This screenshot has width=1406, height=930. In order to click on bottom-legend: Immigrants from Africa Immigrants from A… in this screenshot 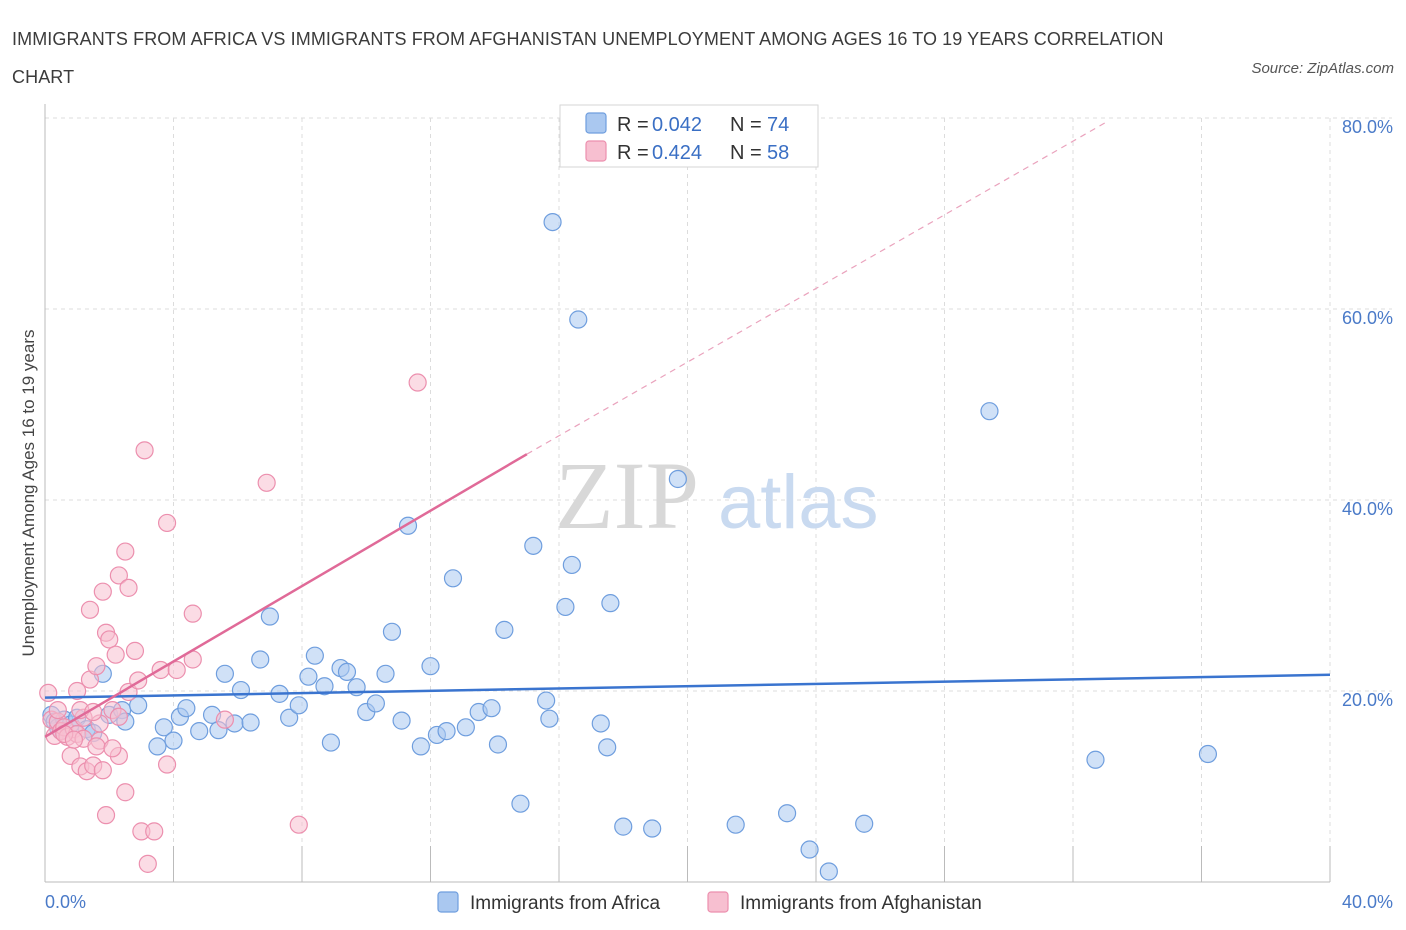, I will do `click(709, 902)`.